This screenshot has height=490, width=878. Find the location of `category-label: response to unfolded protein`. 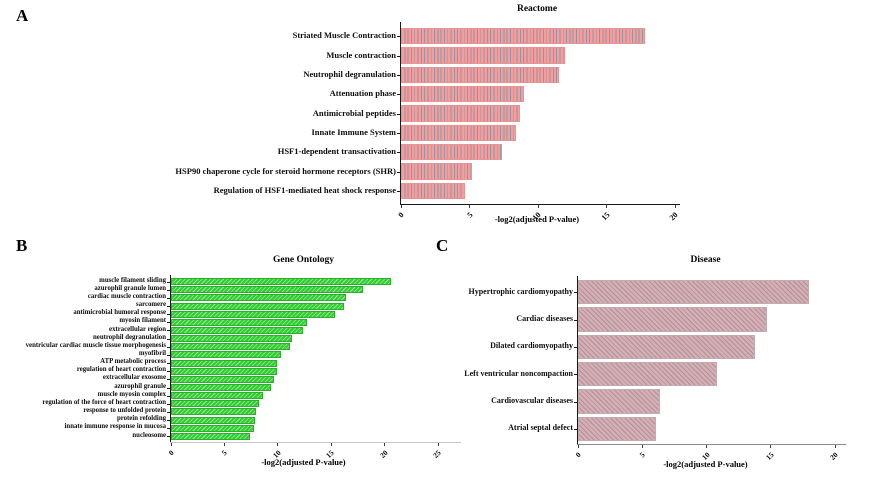

category-label: response to unfolded protein is located at coordinates (124, 411).